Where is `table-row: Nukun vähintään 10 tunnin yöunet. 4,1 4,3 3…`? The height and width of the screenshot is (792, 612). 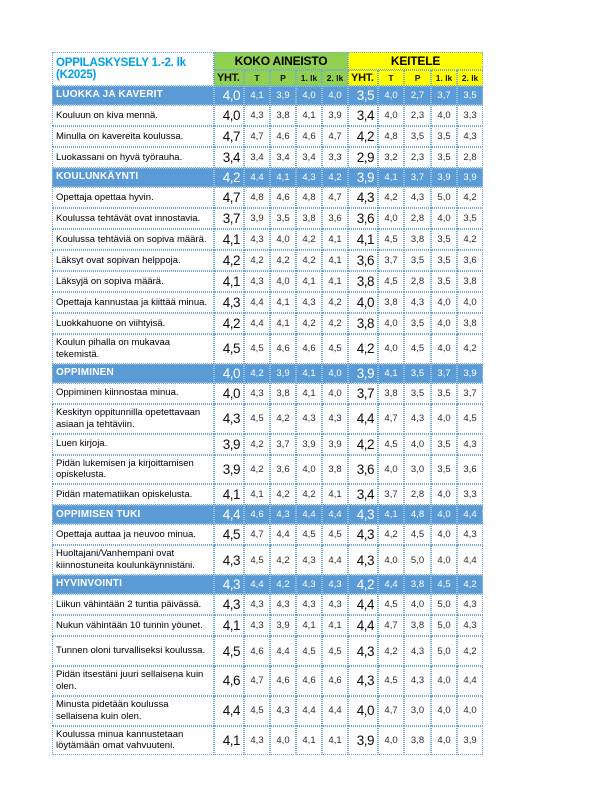
table-row: Nukun vähintään 10 tunnin yöunet. 4,1 4,3 3… is located at coordinates (268, 625).